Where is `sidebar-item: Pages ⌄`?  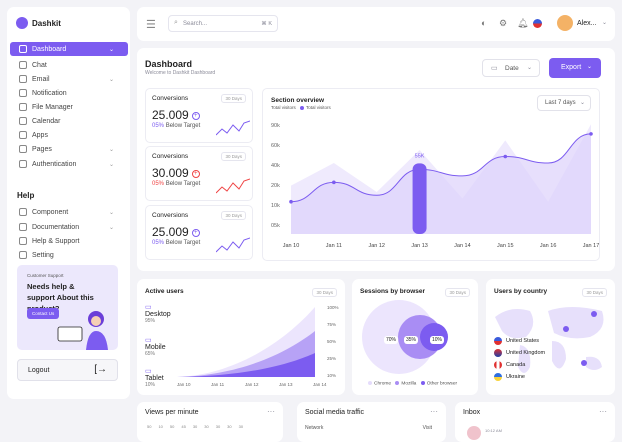
sidebar-item: Pages ⌄ is located at coordinates (69, 149).